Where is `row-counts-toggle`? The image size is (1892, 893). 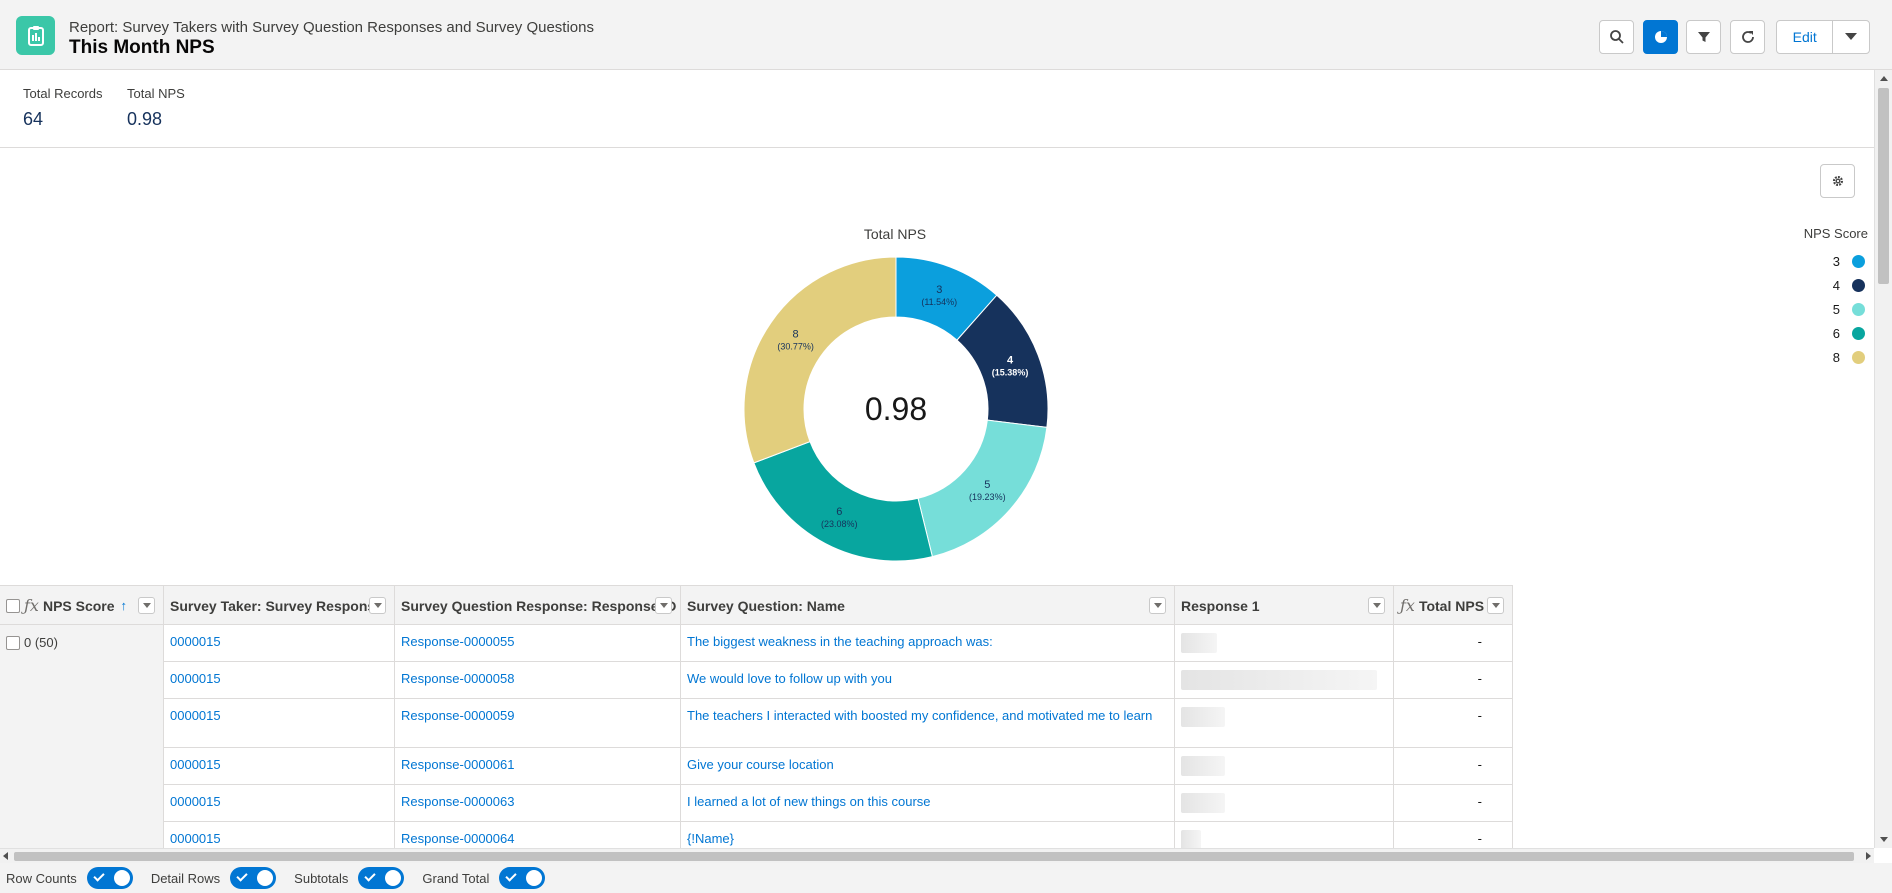 row-counts-toggle is located at coordinates (109, 878).